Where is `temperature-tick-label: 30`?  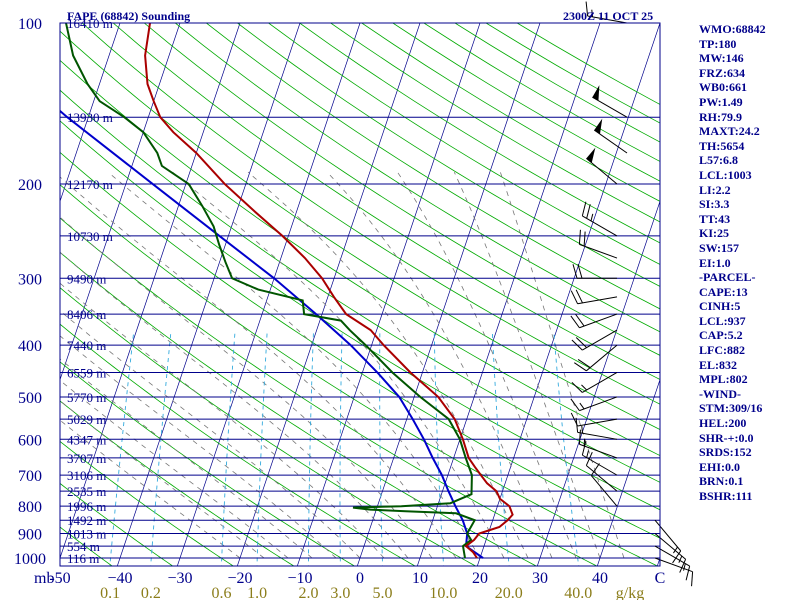
temperature-tick-label: 30 is located at coordinates (540, 578).